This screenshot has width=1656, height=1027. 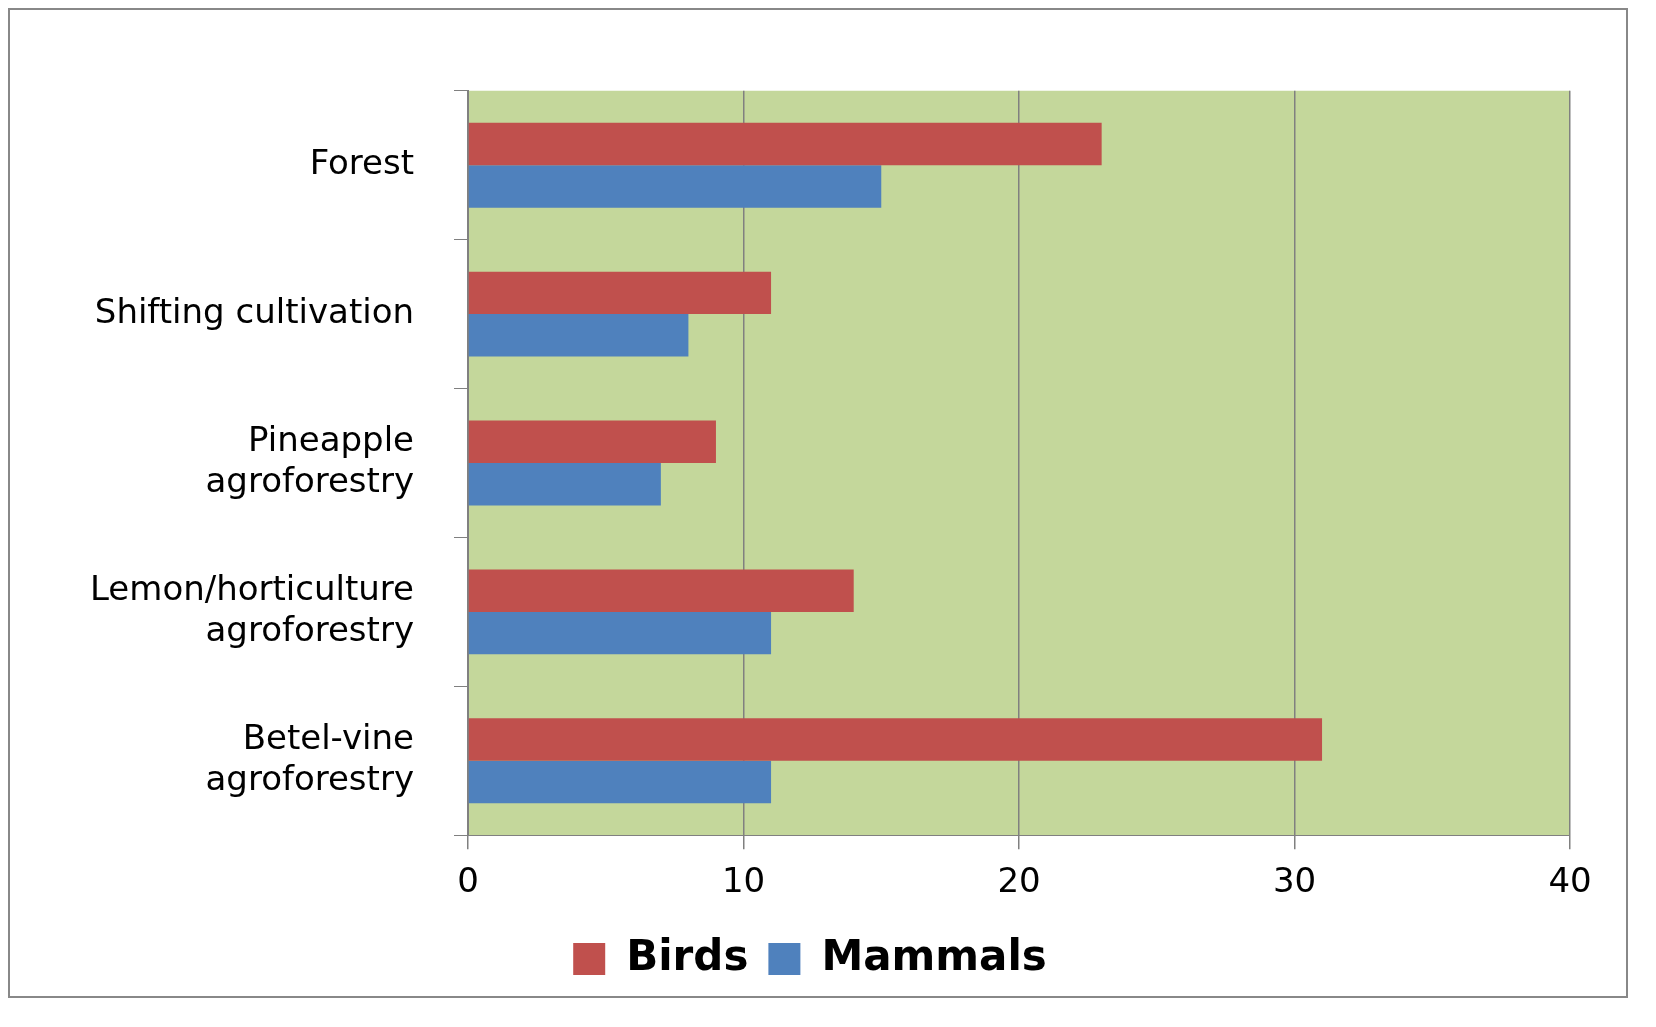 I want to click on y-tick-label: Betel-vine agroforestry, so click(x=310, y=757).